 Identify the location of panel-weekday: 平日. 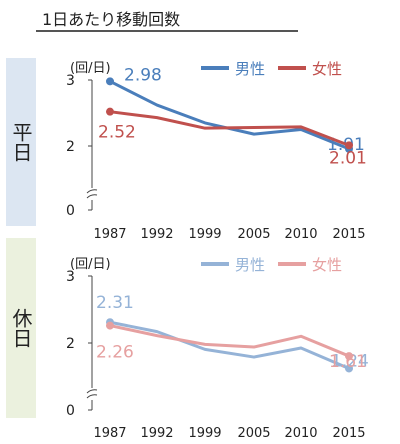
(21, 142).